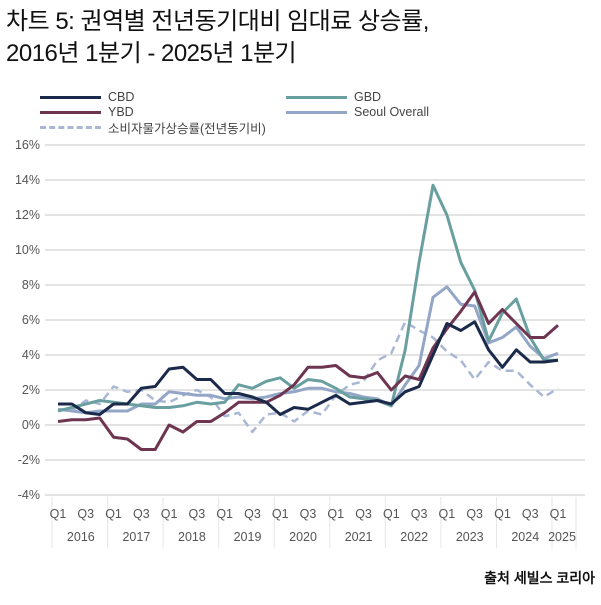 The width and height of the screenshot is (601, 605). What do you see at coordinates (136, 537) in the screenshot?
I see `x-tick-label-year: 2017` at bounding box center [136, 537].